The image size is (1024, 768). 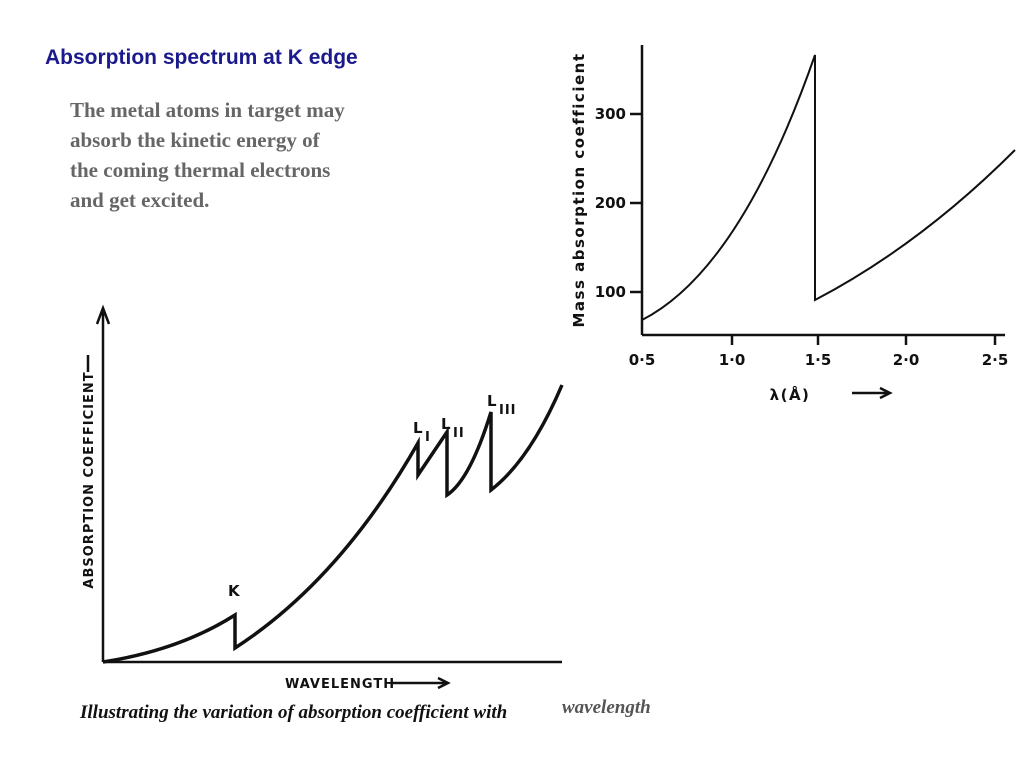 What do you see at coordinates (610, 292) in the screenshot?
I see `y-tick-label: 100` at bounding box center [610, 292].